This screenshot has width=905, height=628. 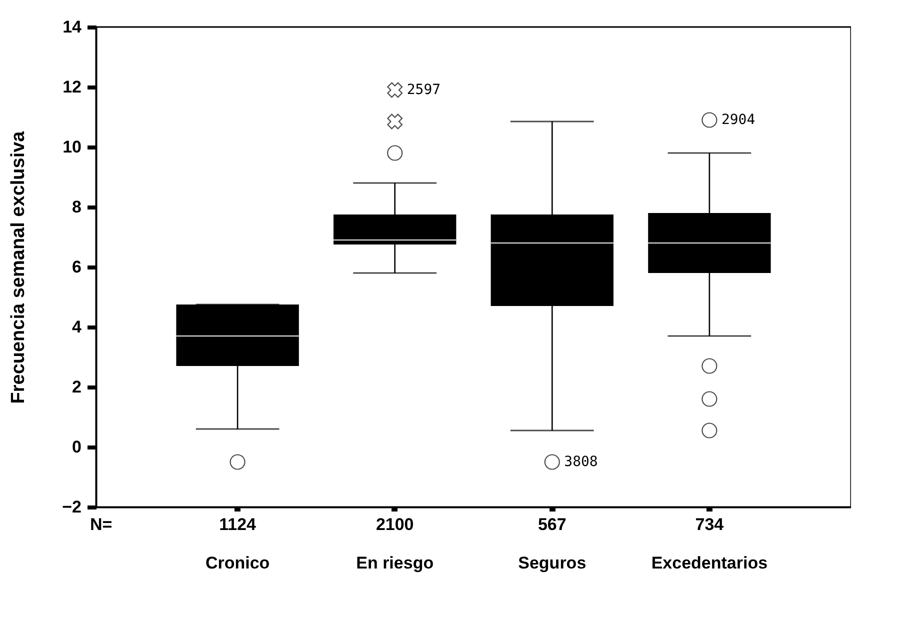 What do you see at coordinates (237, 563) in the screenshot?
I see `x-tick-label: Cronico` at bounding box center [237, 563].